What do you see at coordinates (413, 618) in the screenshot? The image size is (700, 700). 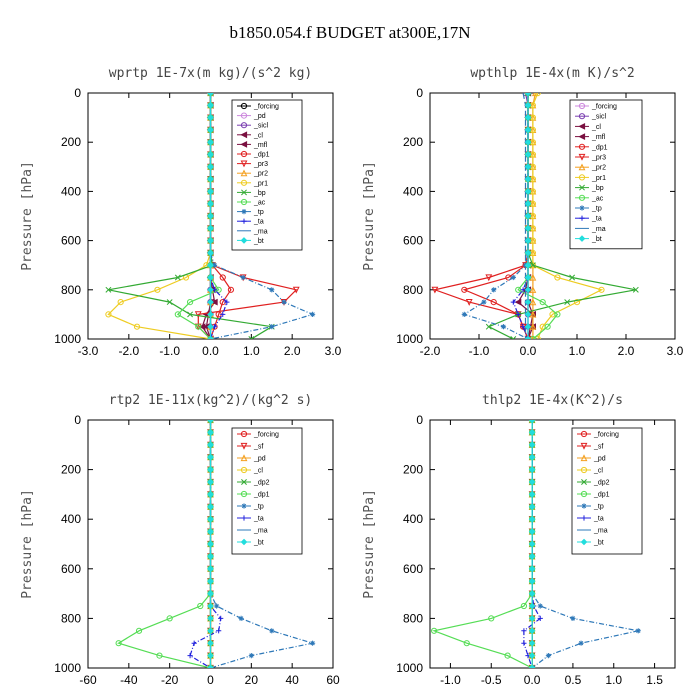 I see `y-tick-label: 800` at bounding box center [413, 618].